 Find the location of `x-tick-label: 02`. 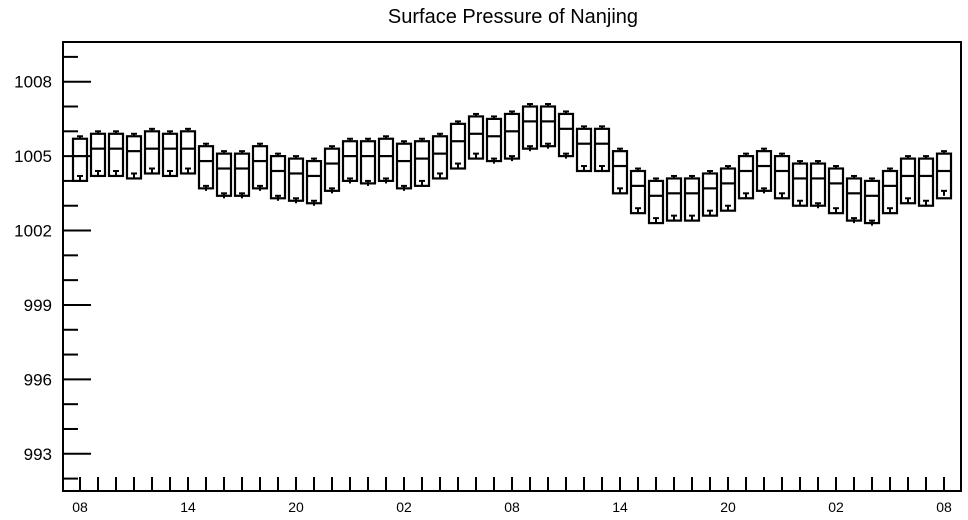

x-tick-label: 02 is located at coordinates (836, 507).